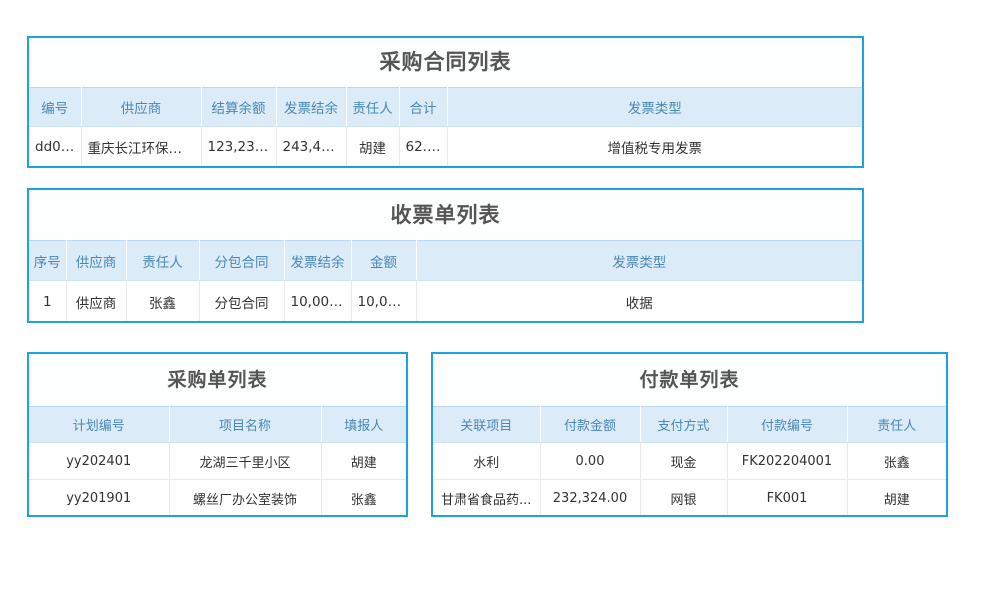  I want to click on column-header: 项目名称, so click(245, 424).